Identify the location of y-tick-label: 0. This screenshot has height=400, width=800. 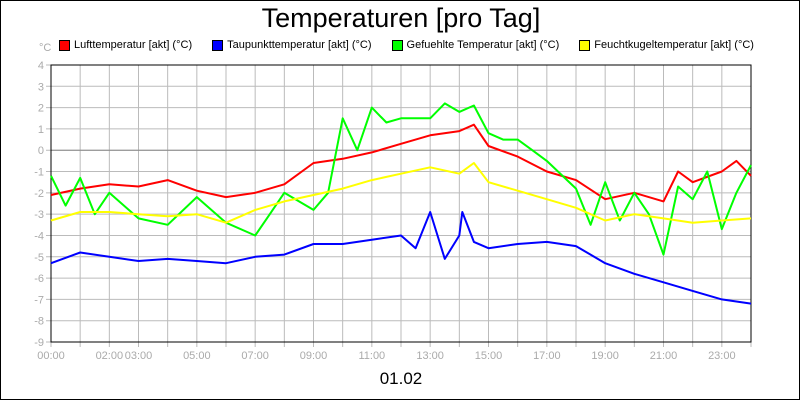
(41, 151).